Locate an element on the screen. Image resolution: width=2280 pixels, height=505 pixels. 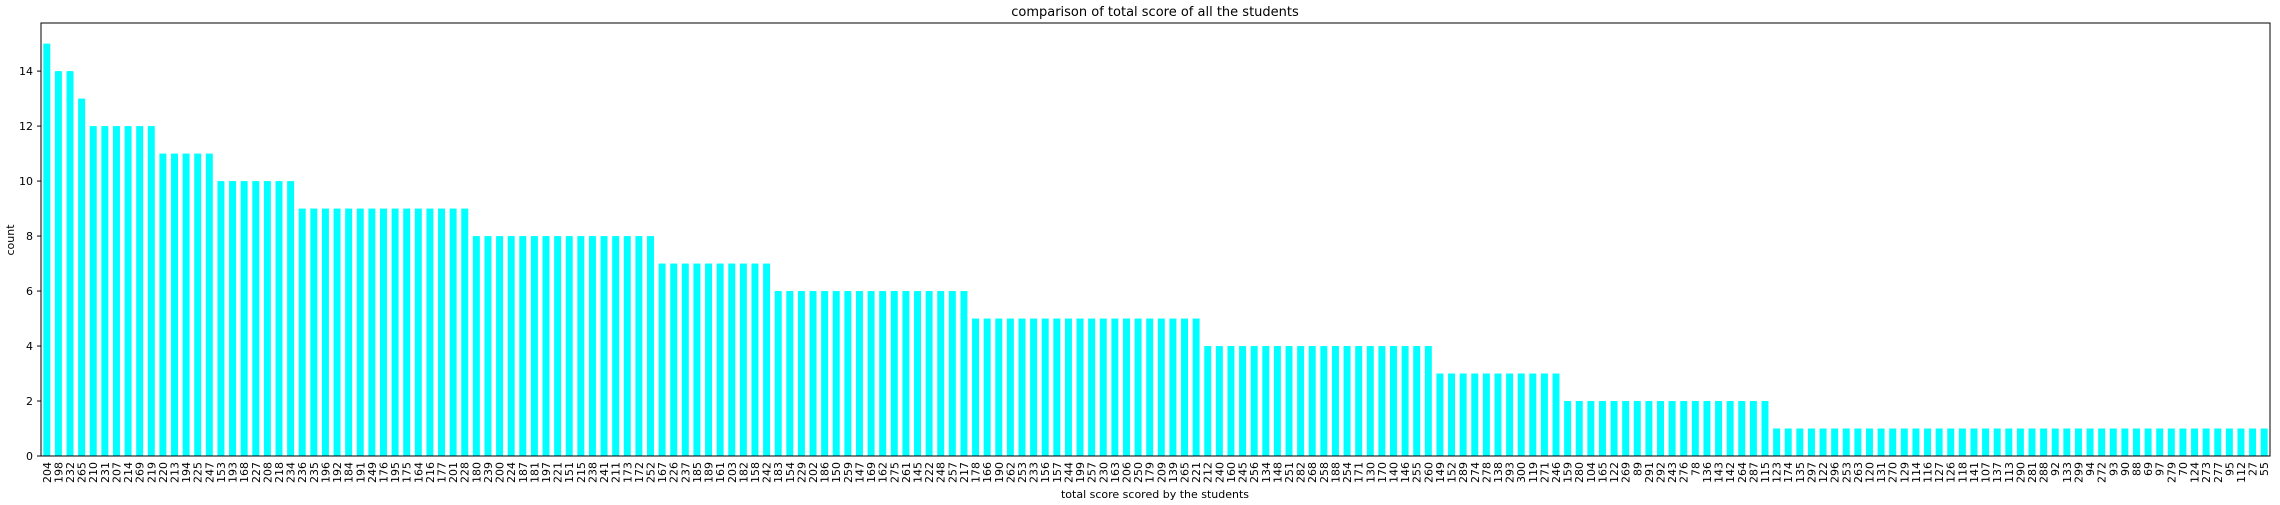
x-tick-label: 189 is located at coordinates (709, 472).